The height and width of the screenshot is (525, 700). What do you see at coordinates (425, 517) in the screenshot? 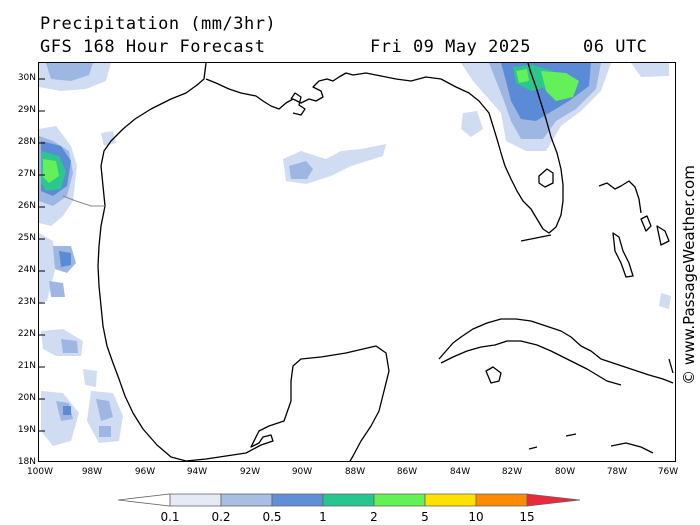
I see `legend-label-5: 5` at bounding box center [425, 517].